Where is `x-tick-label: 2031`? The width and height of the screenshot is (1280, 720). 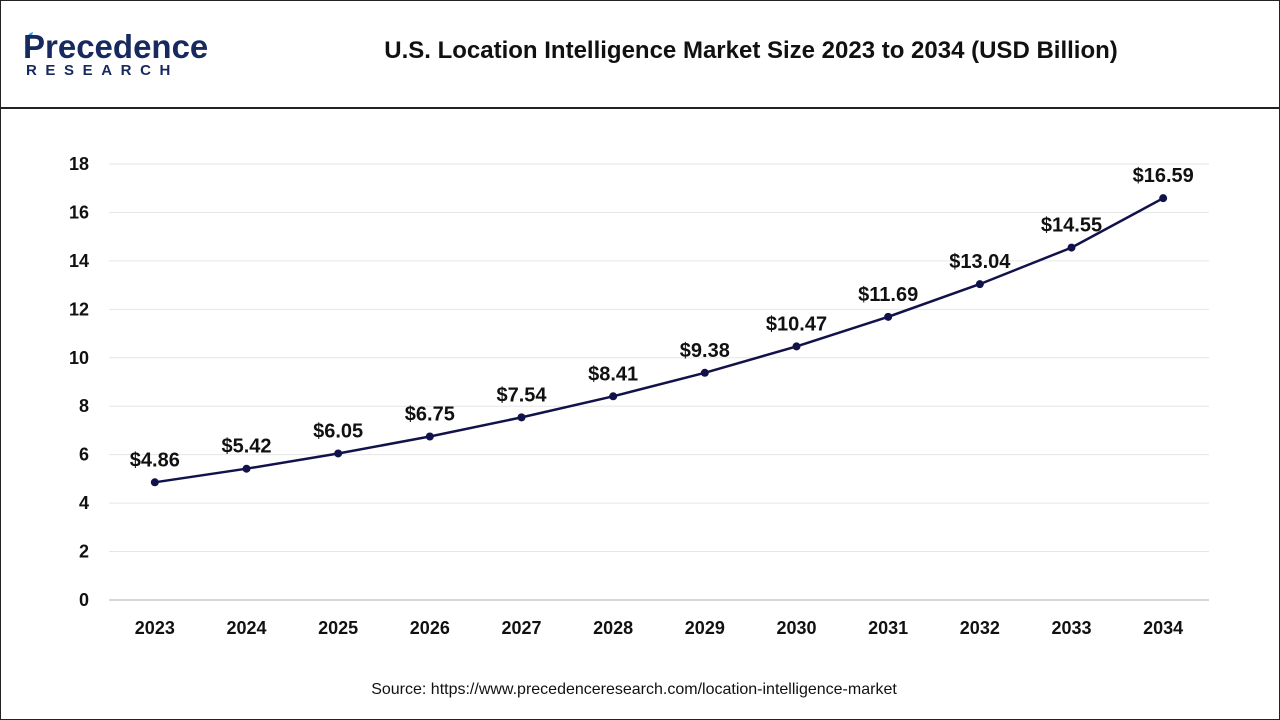 x-tick-label: 2031 is located at coordinates (888, 628).